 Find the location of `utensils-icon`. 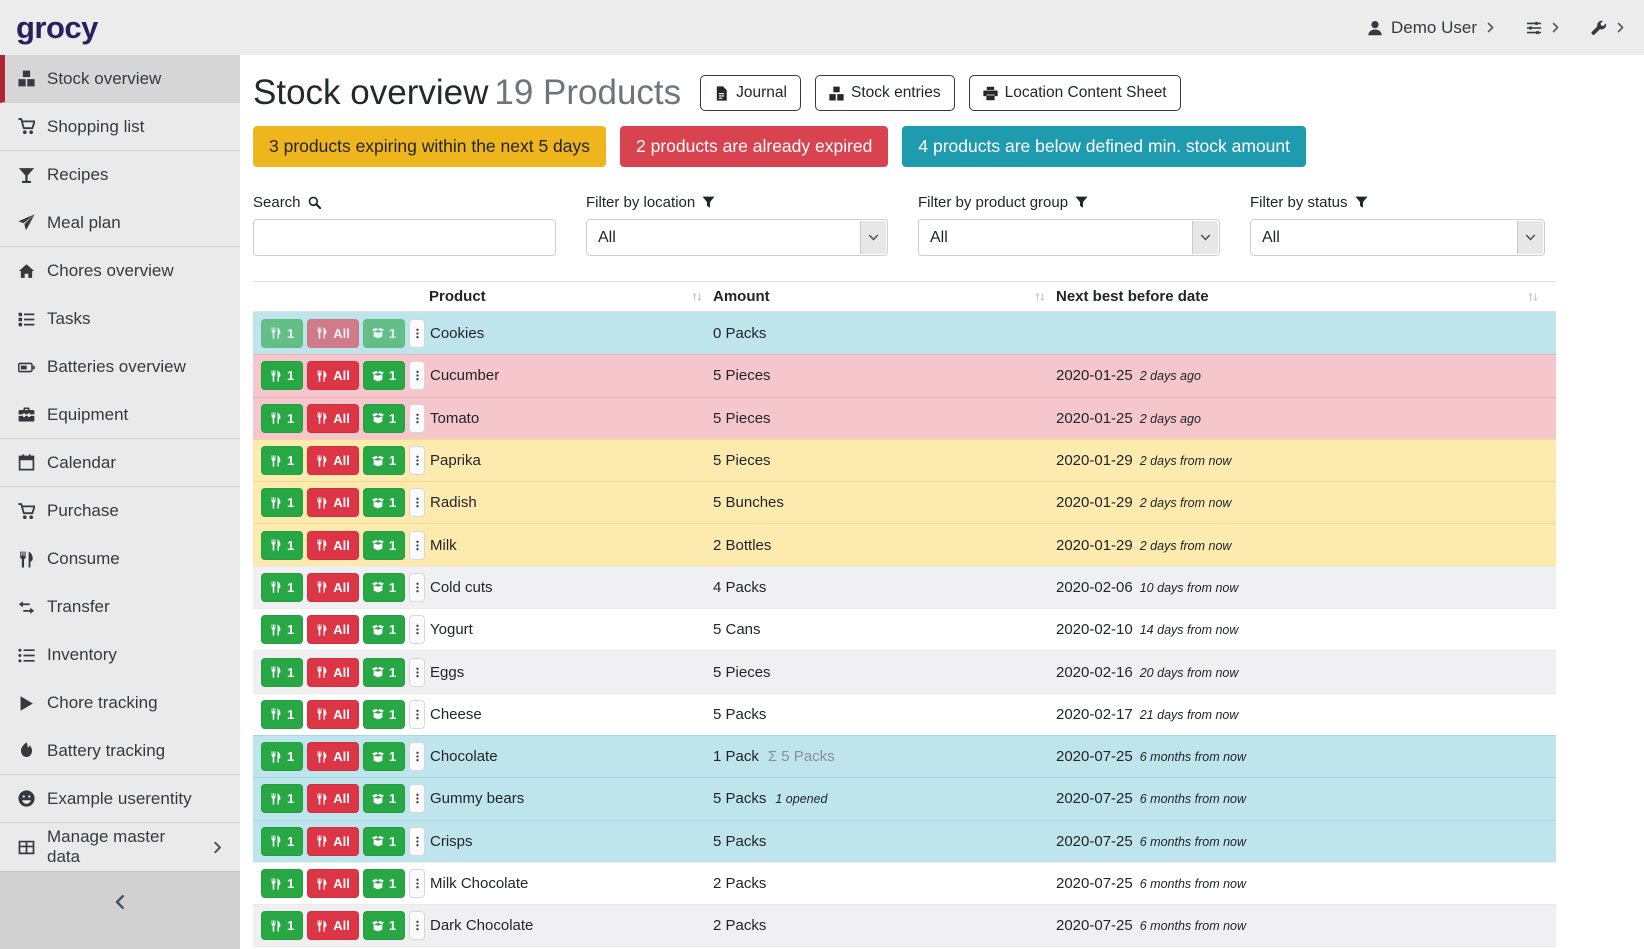

utensils-icon is located at coordinates (276, 333).